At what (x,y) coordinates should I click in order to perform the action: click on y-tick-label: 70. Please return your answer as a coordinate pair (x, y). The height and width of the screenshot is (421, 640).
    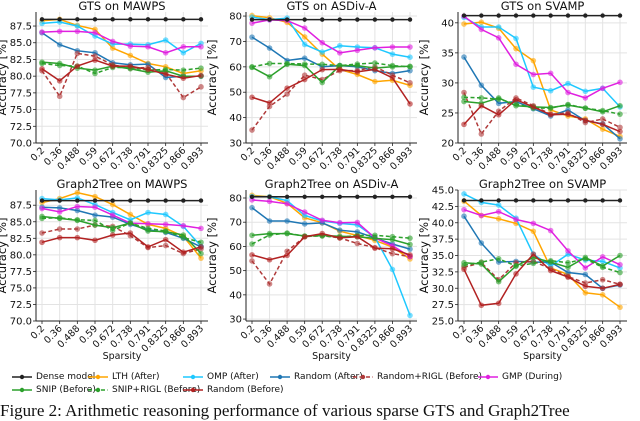
    Looking at the image, I should click on (235, 42).